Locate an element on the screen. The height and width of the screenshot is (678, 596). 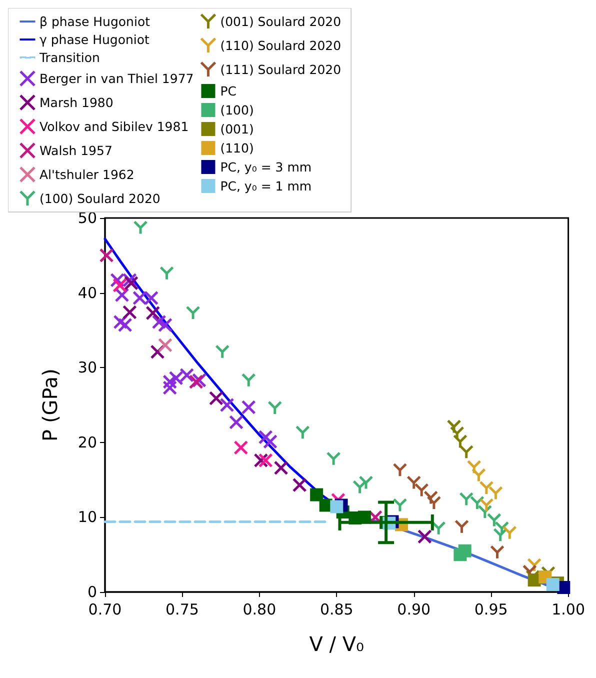
x-tick-label: 0.80 is located at coordinates (259, 609).